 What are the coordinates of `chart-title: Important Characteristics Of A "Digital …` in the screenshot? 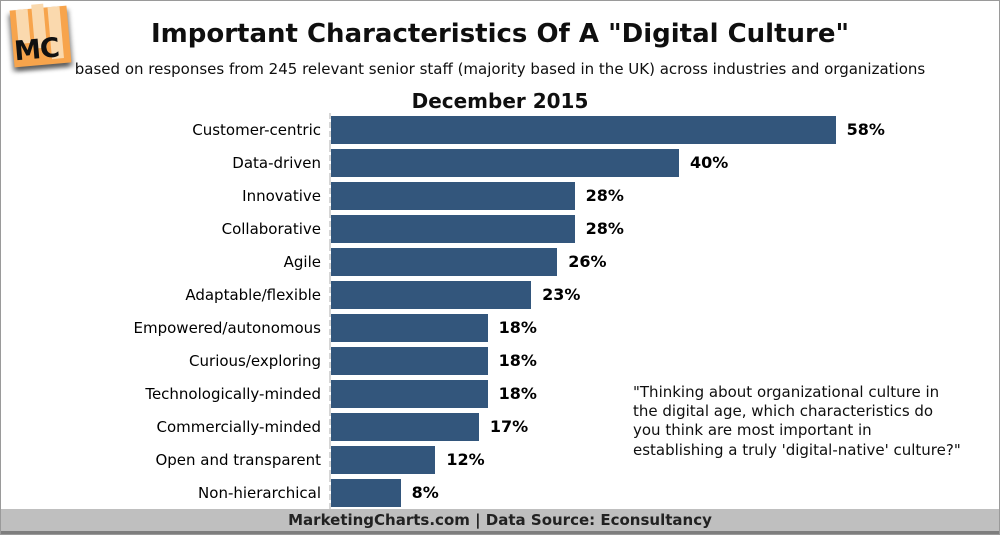 It's located at (500, 34).